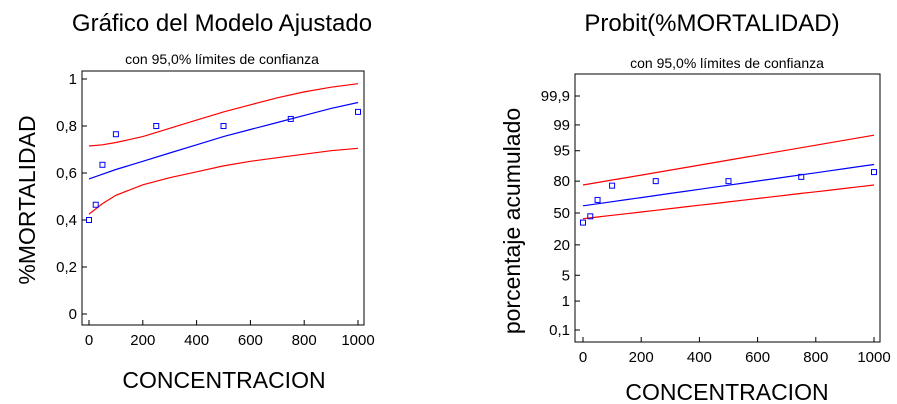  What do you see at coordinates (222, 59) in the screenshot?
I see `chart1-subtitle: con 95,0% límites de confianza` at bounding box center [222, 59].